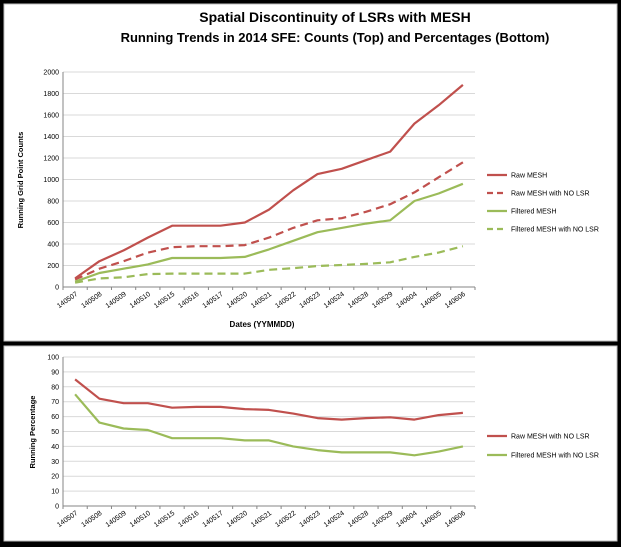 This screenshot has width=621, height=547. I want to click on y-tick-label: 90, so click(55, 372).